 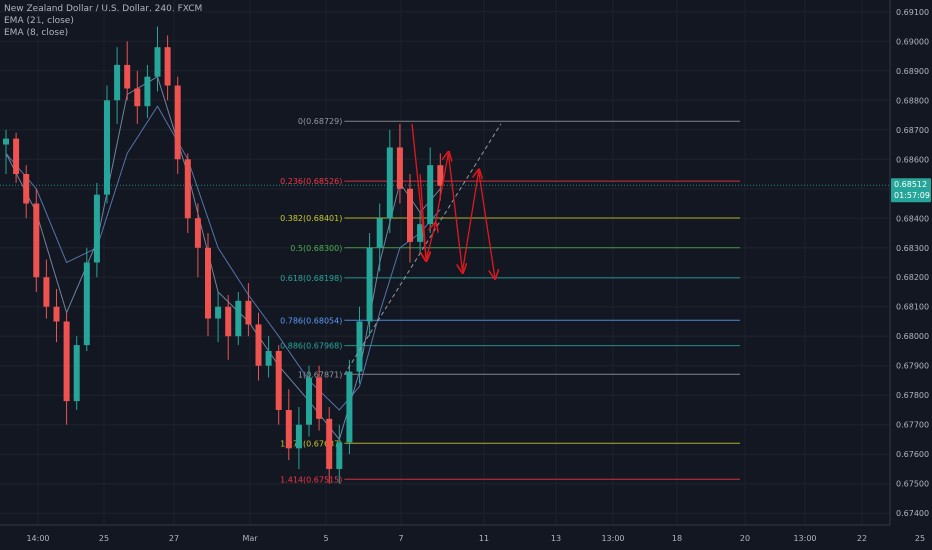 What do you see at coordinates (320, 374) in the screenshot?
I see `fib-level-label: 1(0.67871)` at bounding box center [320, 374].